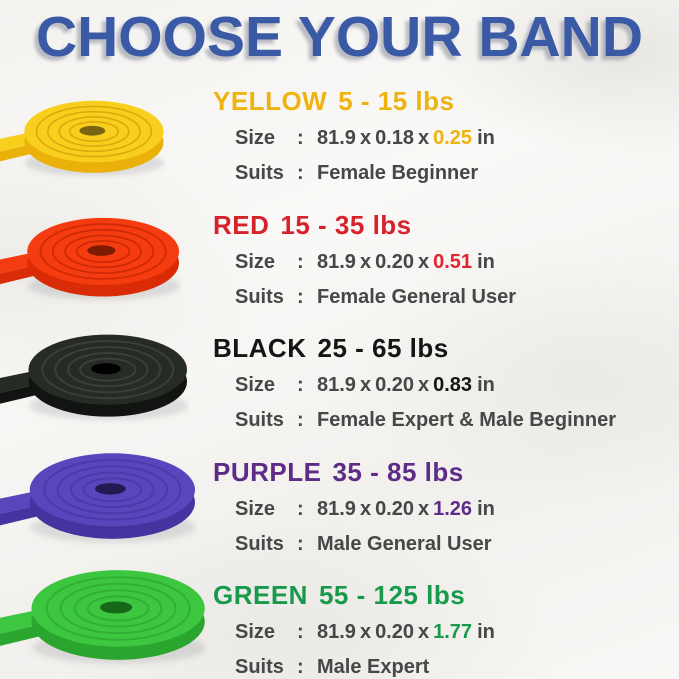 The width and height of the screenshot is (679, 679). I want to click on size-row: Size:81.9 x 0.20 x 1.77 in, so click(365, 632).